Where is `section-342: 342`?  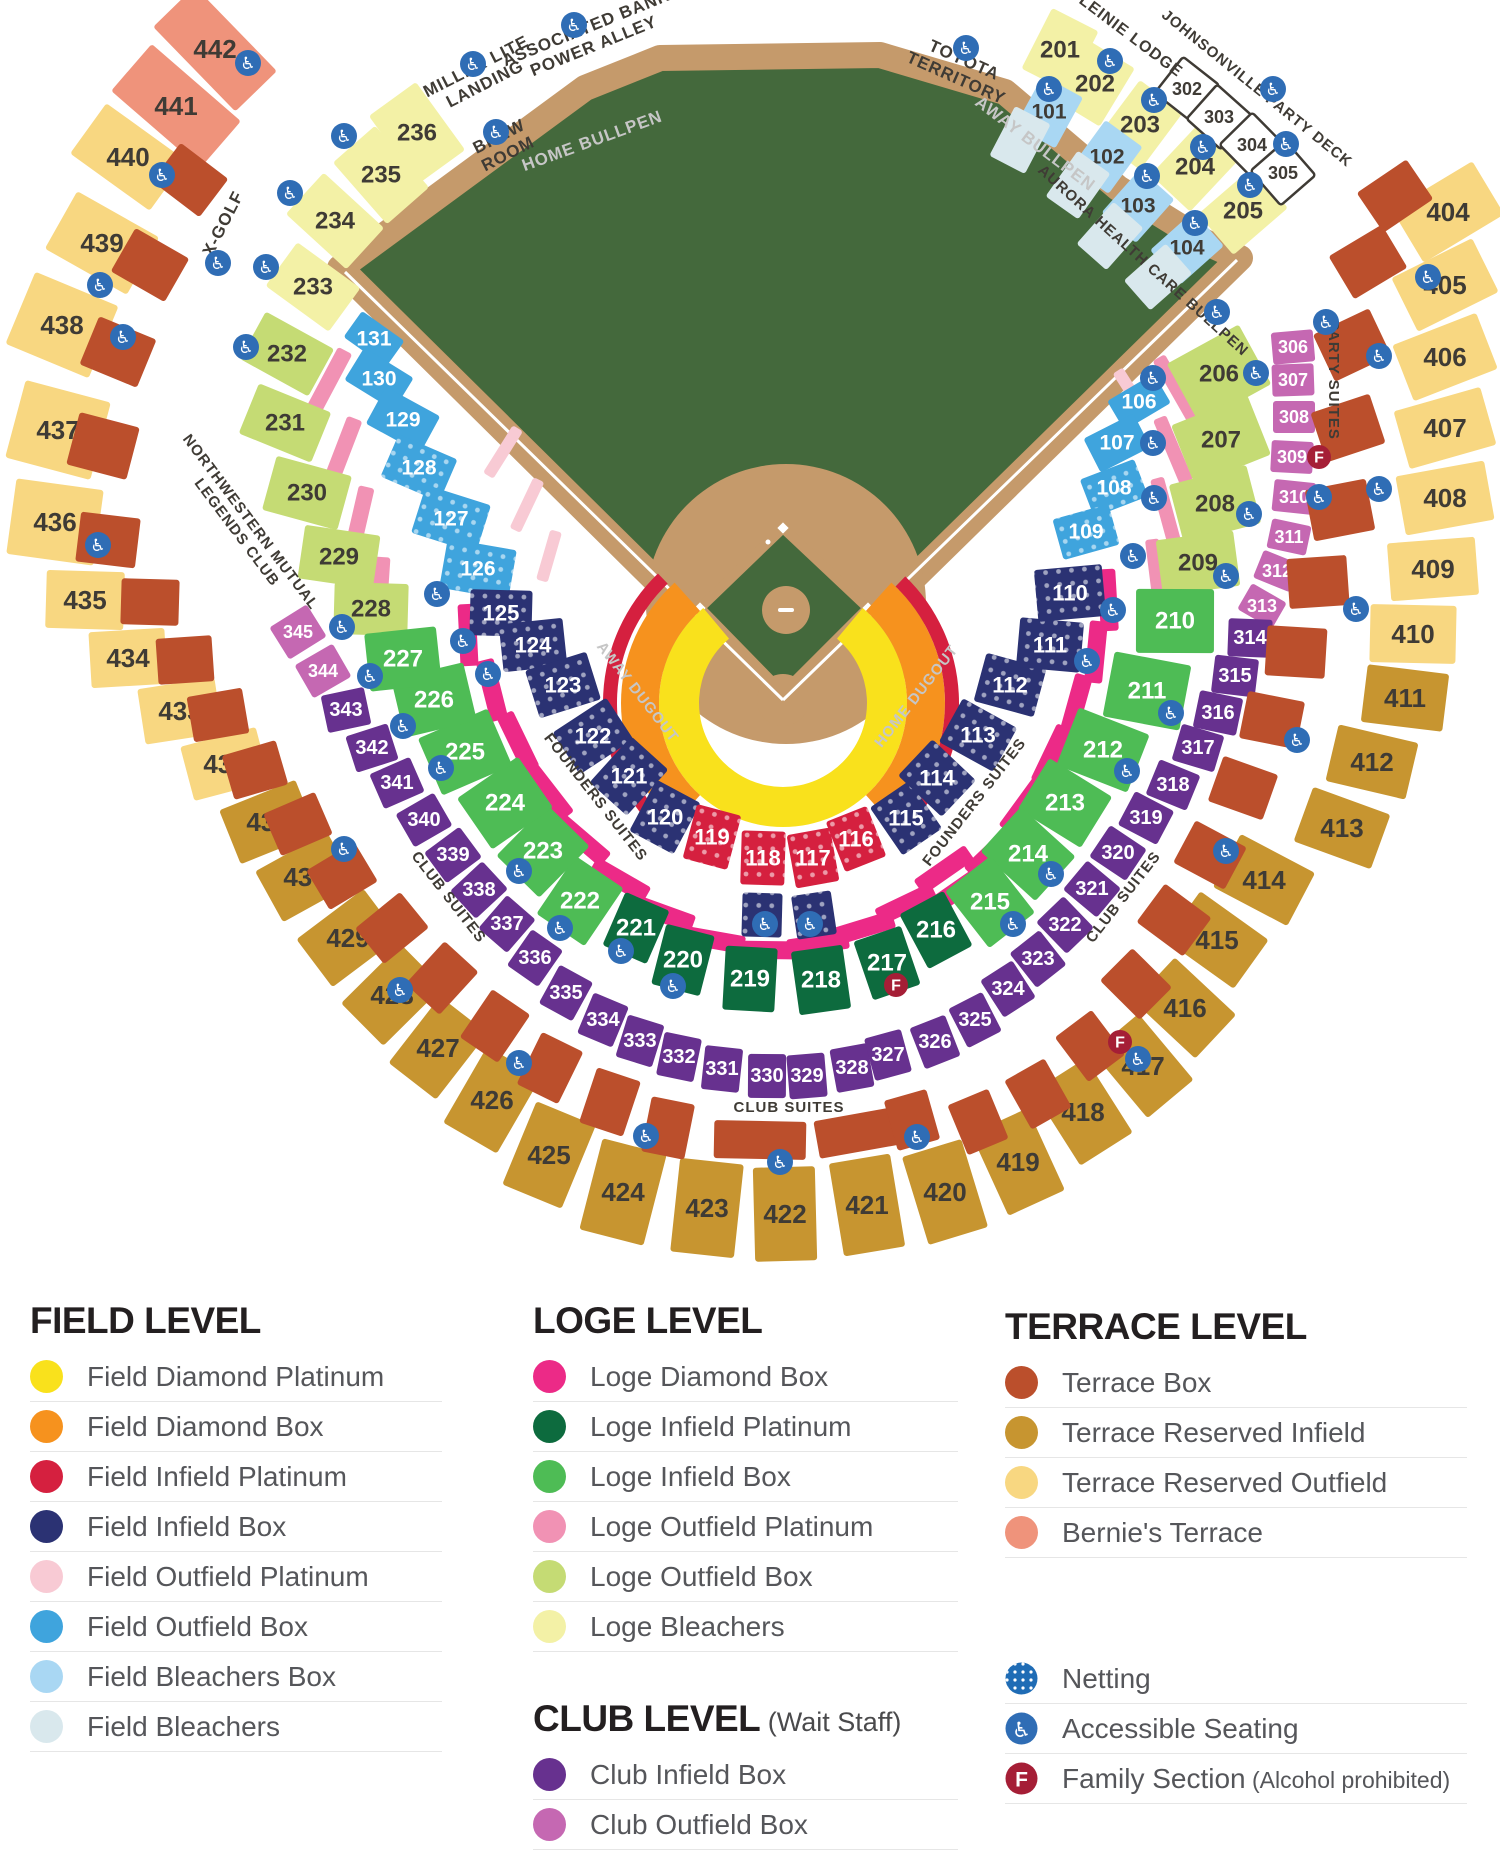
section-342: 342 is located at coordinates (372, 748).